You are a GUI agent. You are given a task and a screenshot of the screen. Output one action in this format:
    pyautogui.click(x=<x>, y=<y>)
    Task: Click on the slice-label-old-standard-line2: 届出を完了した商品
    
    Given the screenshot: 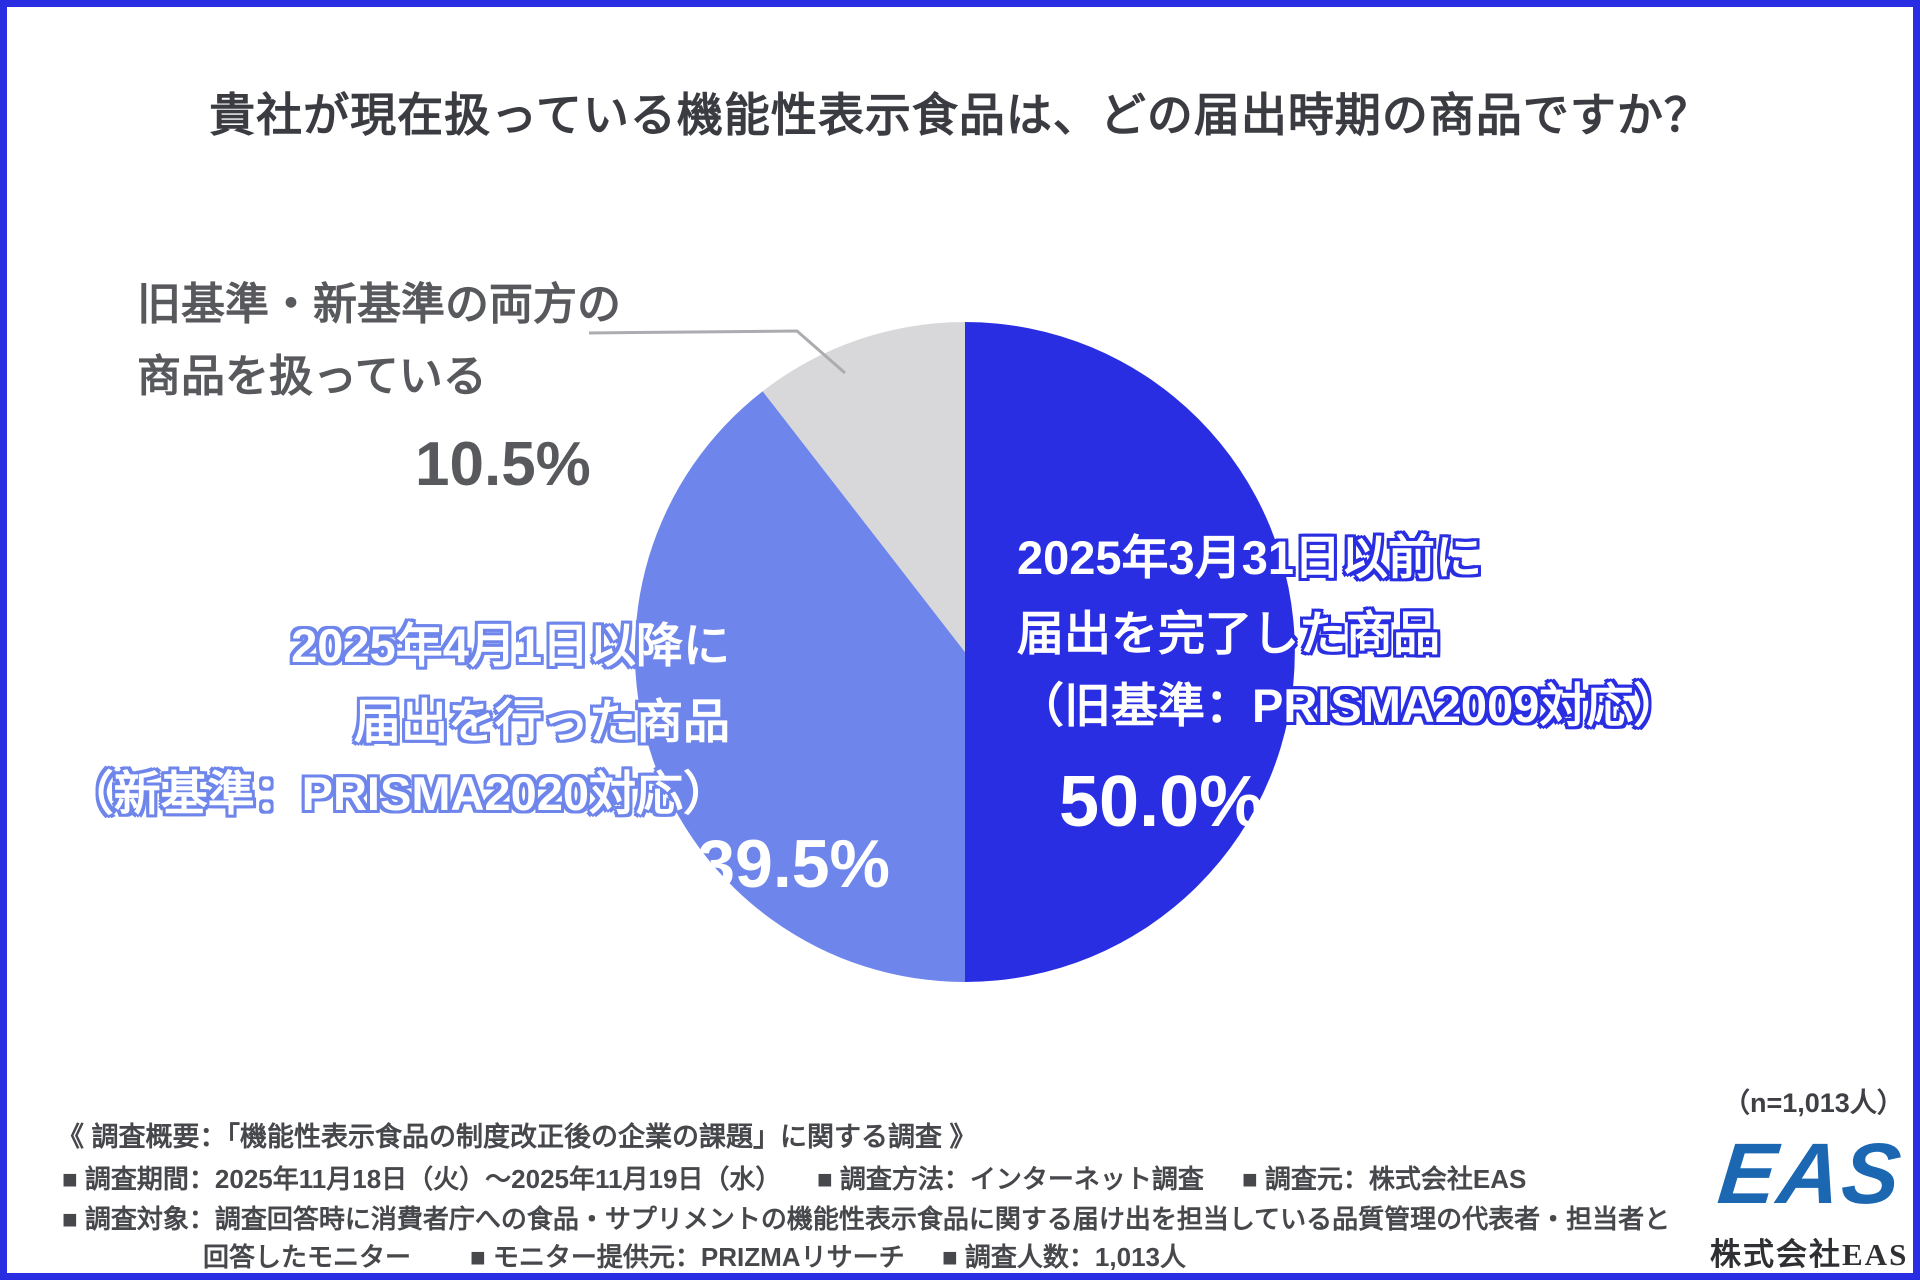 What is the action you would take?
    pyautogui.click(x=1228, y=633)
    